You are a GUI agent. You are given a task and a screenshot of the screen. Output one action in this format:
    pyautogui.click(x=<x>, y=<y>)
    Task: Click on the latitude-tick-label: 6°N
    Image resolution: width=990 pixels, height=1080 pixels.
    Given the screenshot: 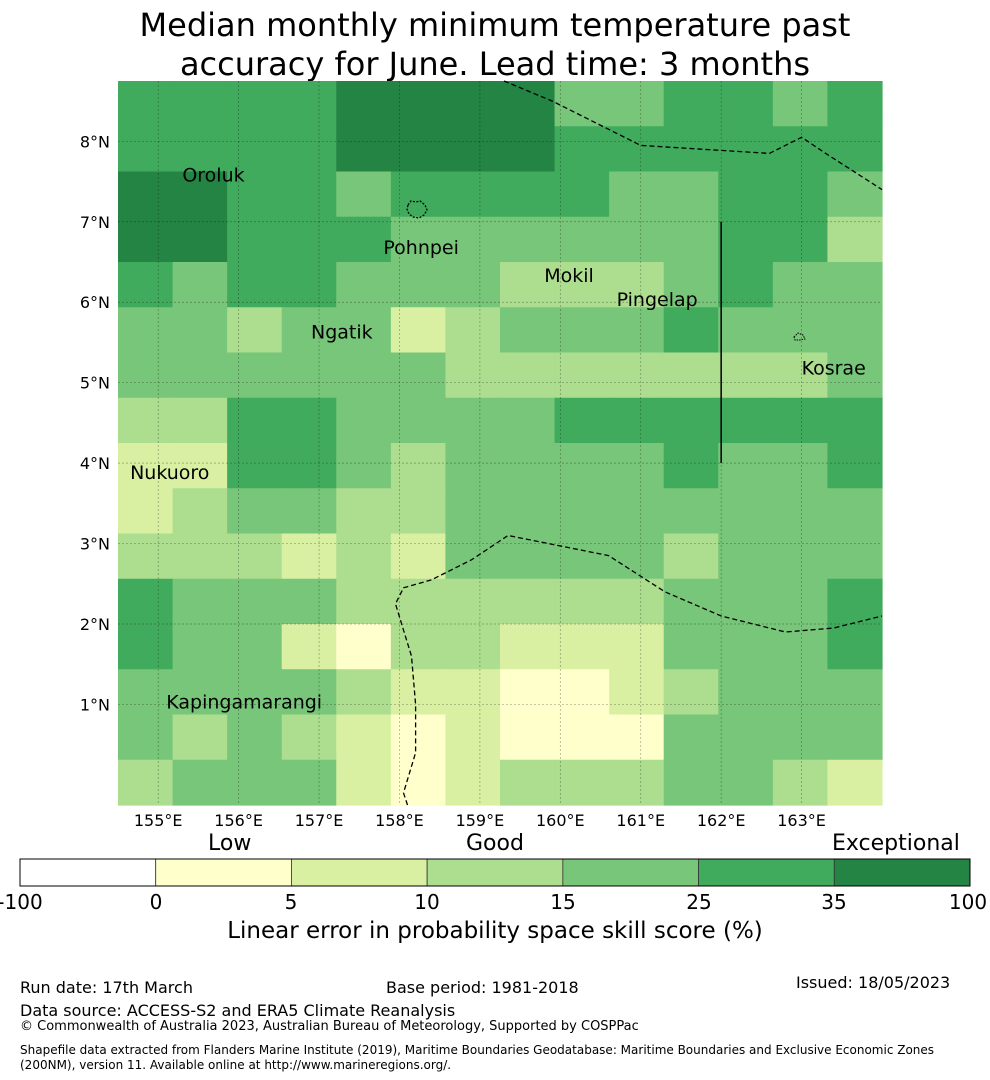 What is the action you would take?
    pyautogui.click(x=95, y=302)
    